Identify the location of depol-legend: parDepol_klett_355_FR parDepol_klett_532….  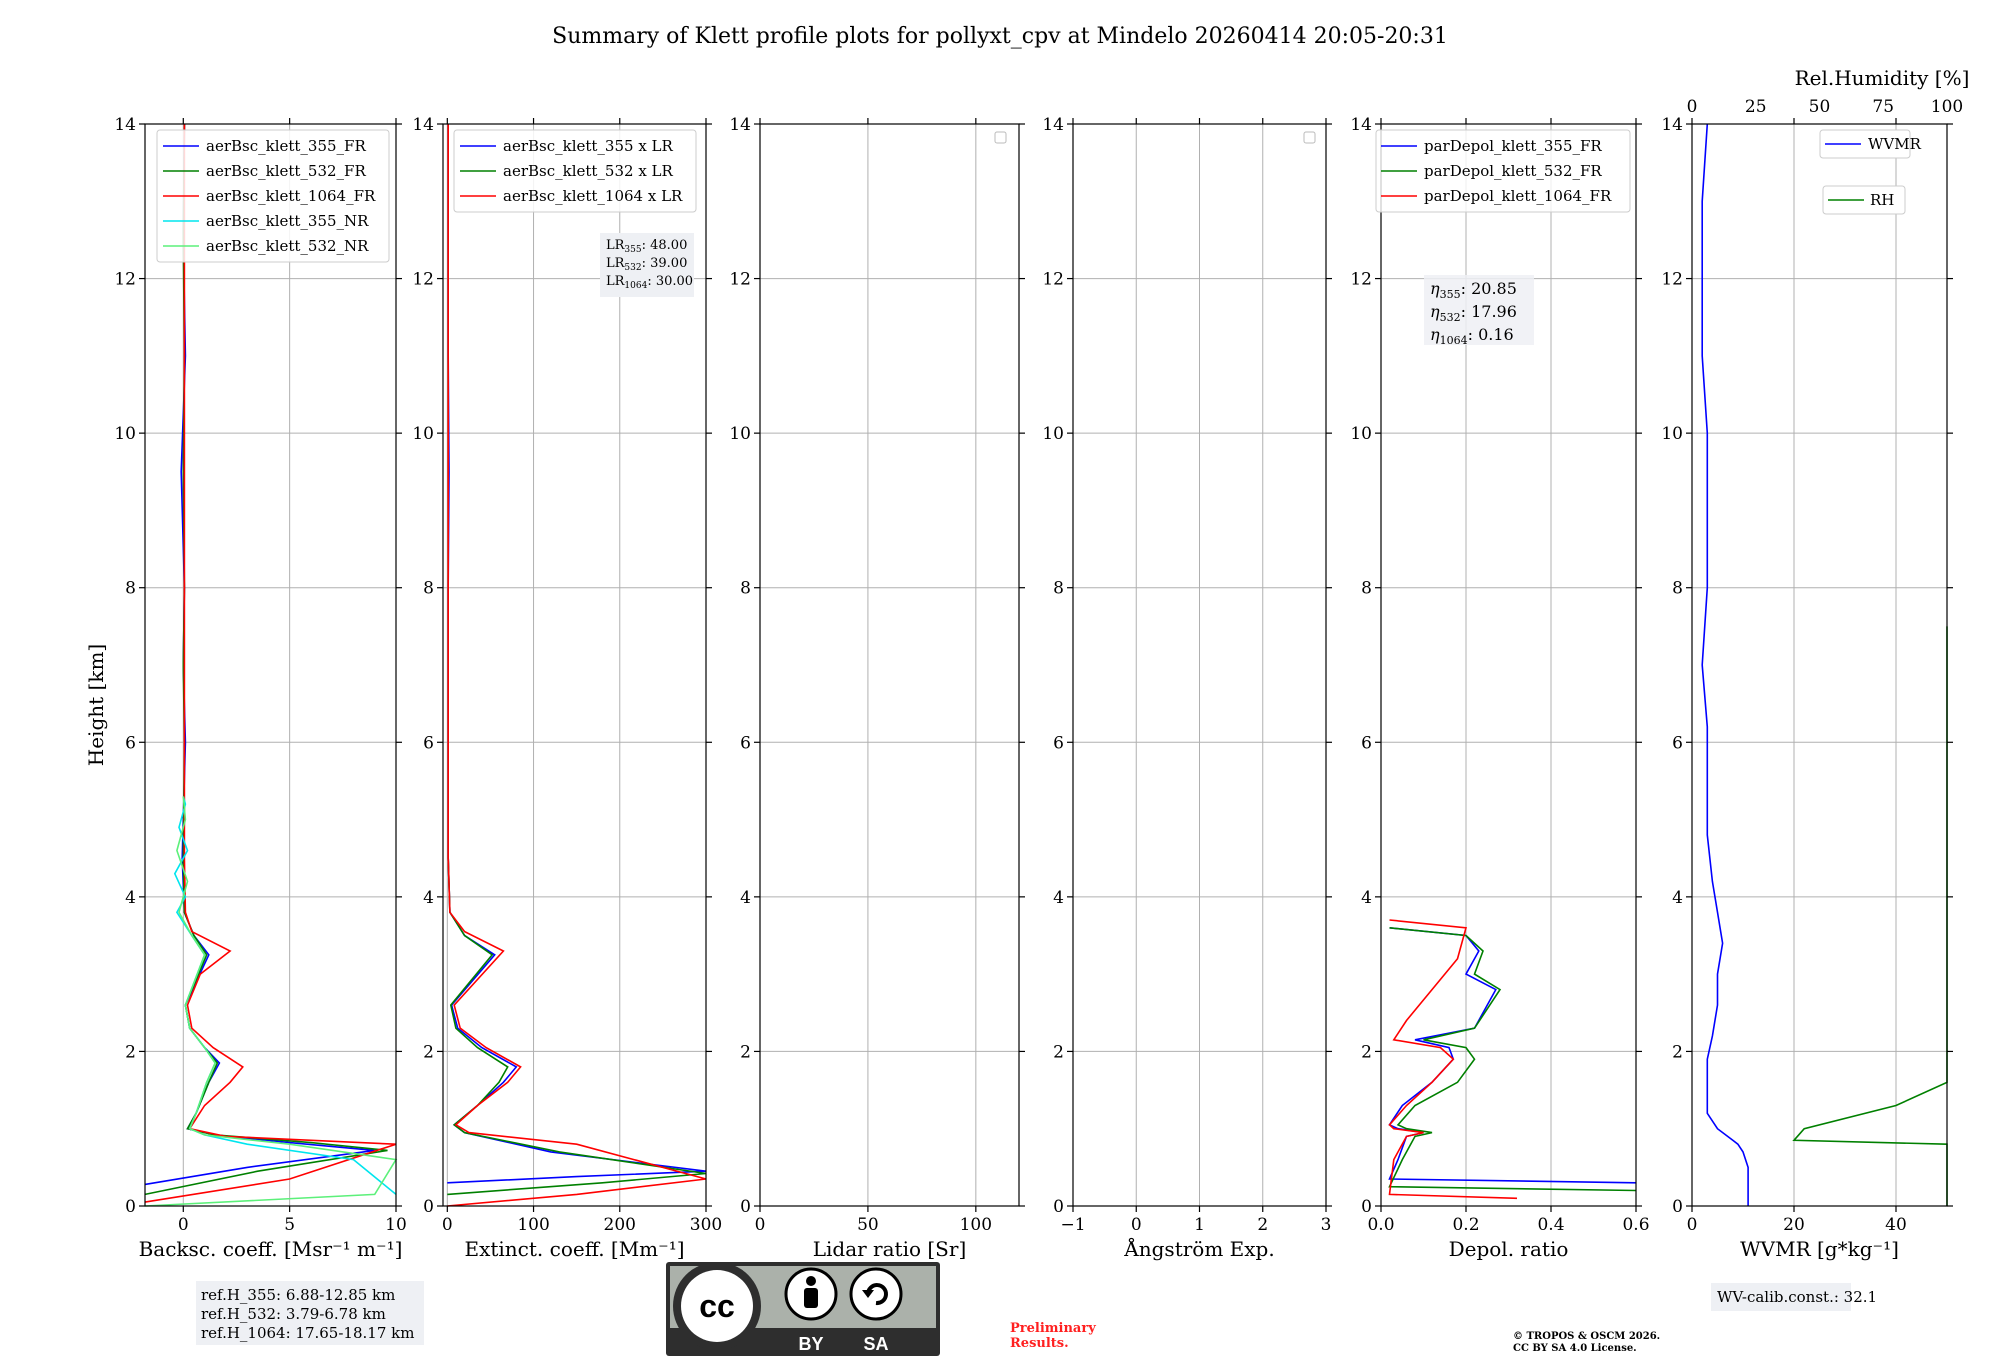
(1503, 171).